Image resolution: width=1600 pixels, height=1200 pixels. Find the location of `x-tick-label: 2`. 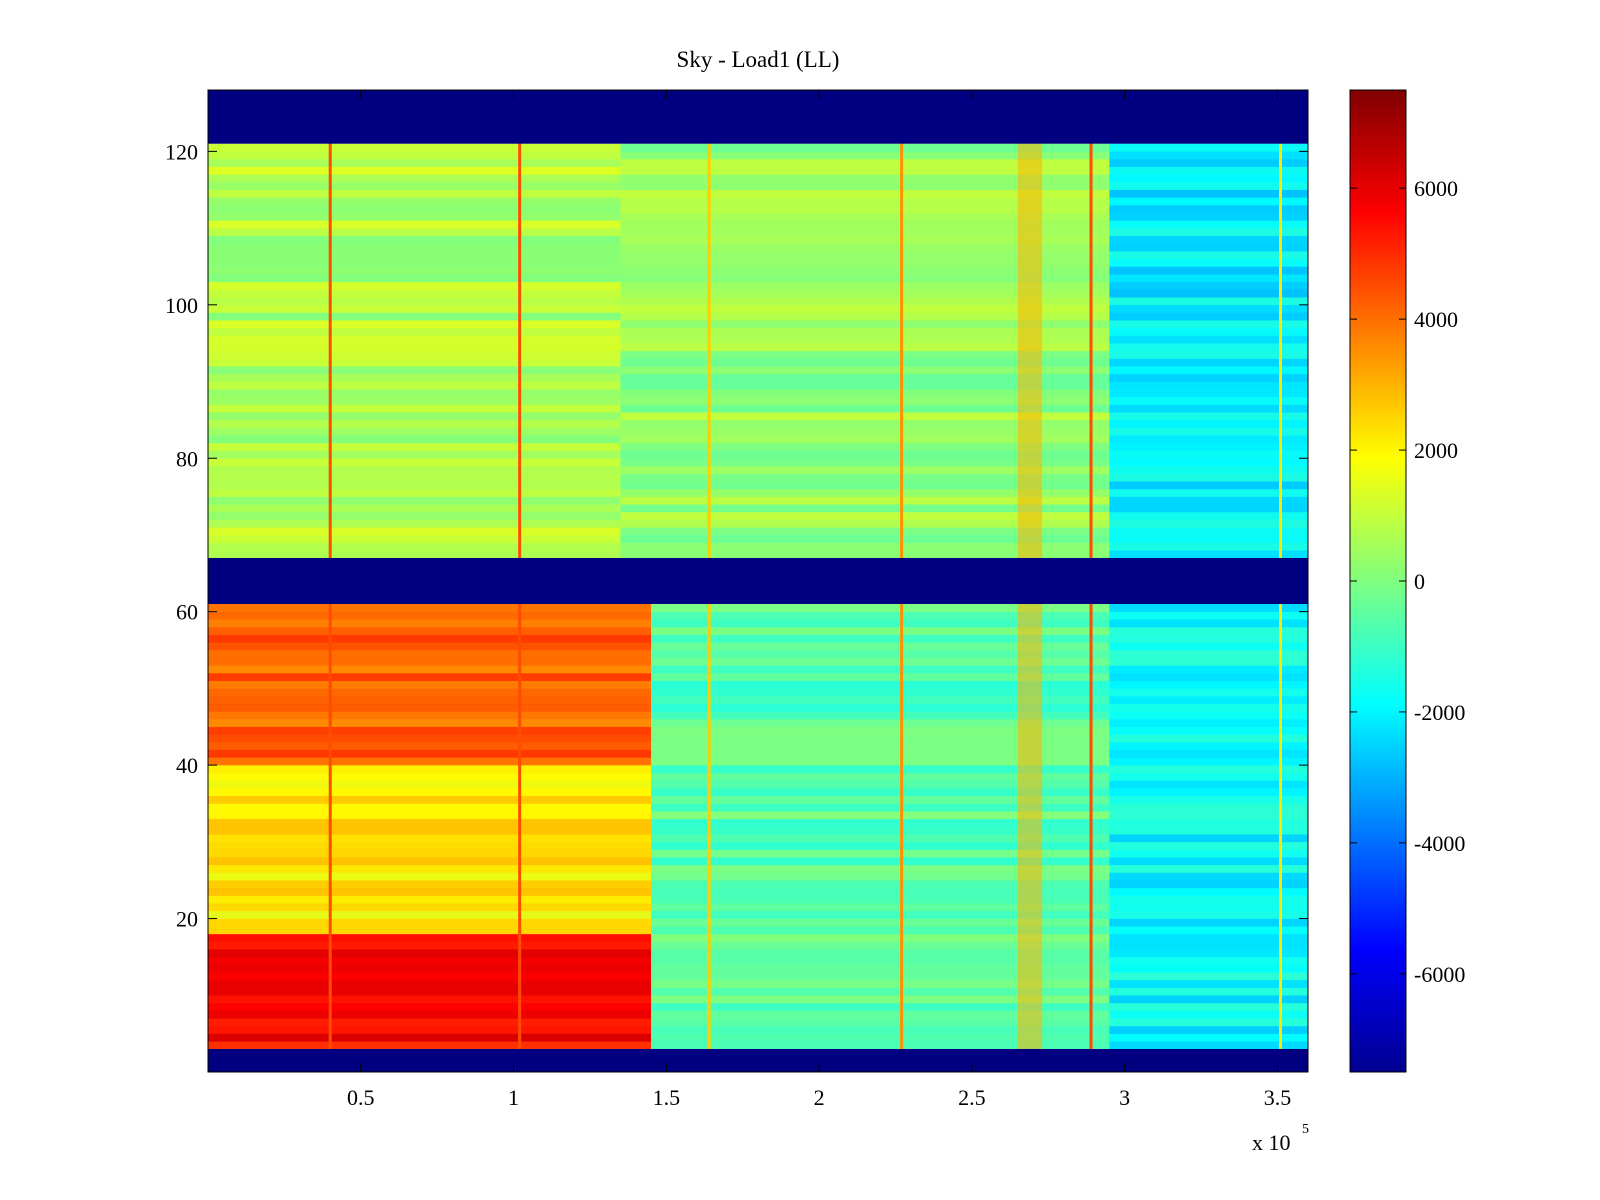

x-tick-label: 2 is located at coordinates (819, 1097).